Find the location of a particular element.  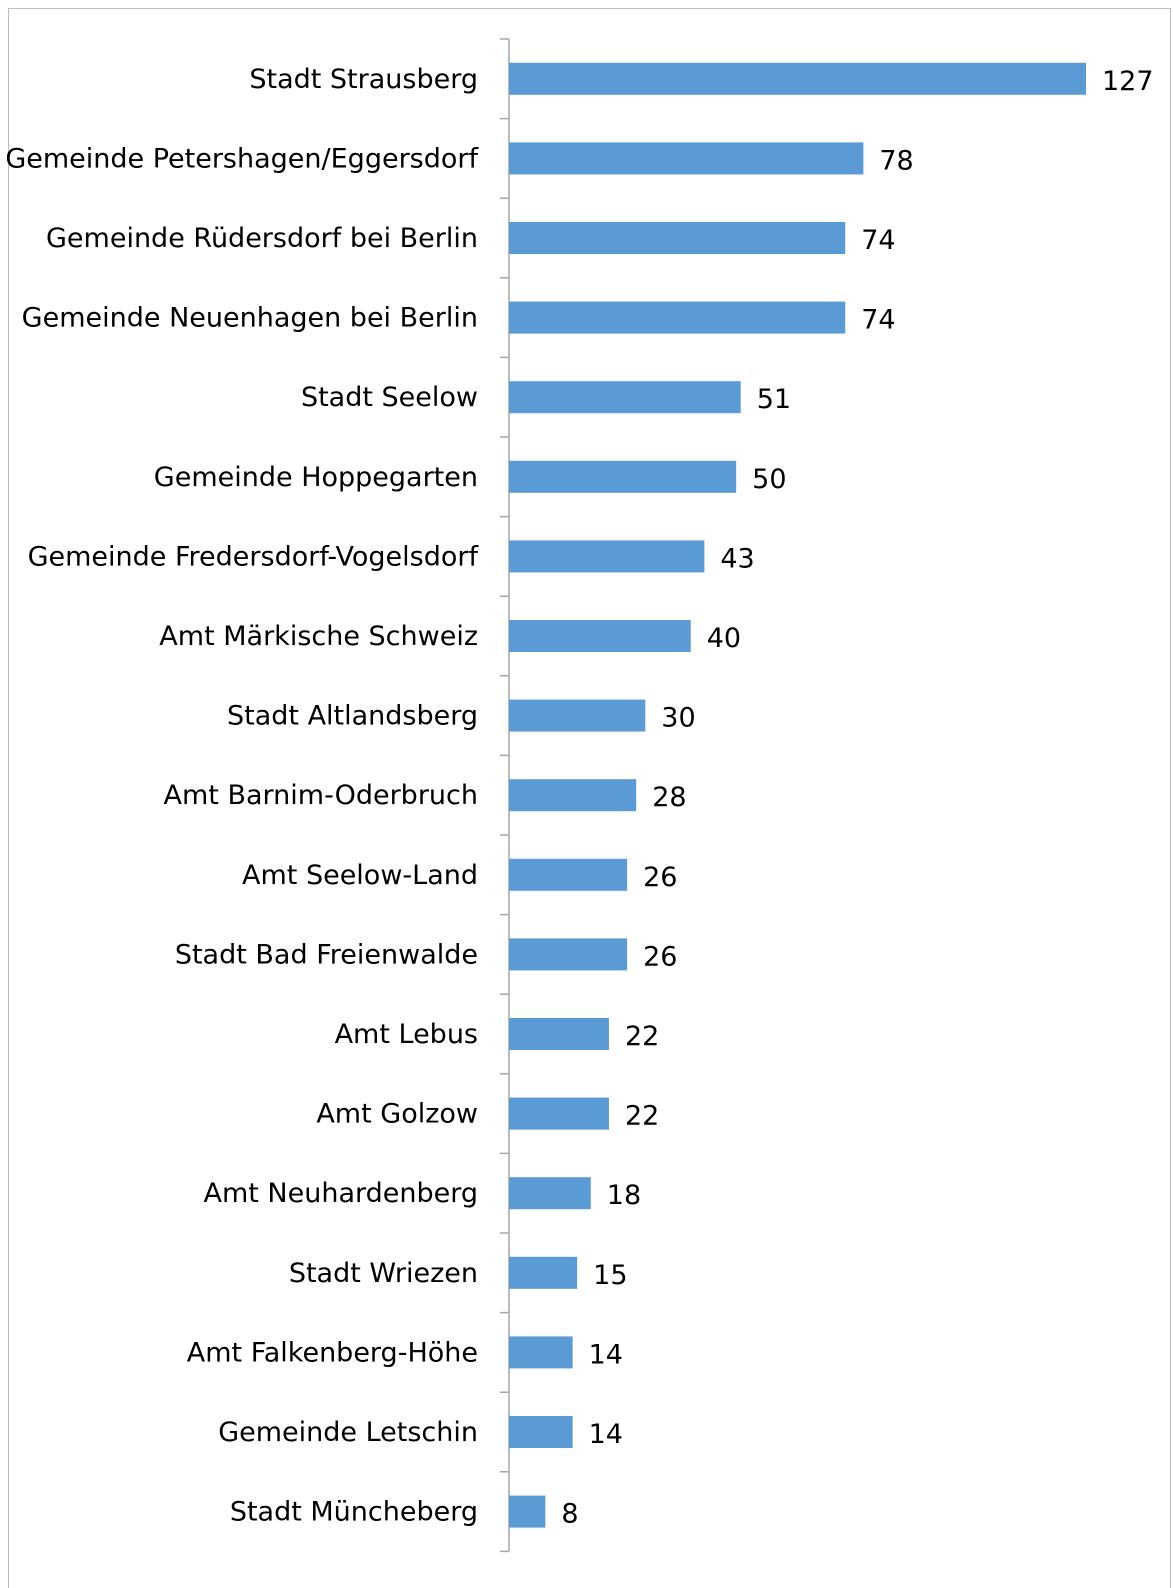

category-label: Amt Golzow is located at coordinates (397, 1114).